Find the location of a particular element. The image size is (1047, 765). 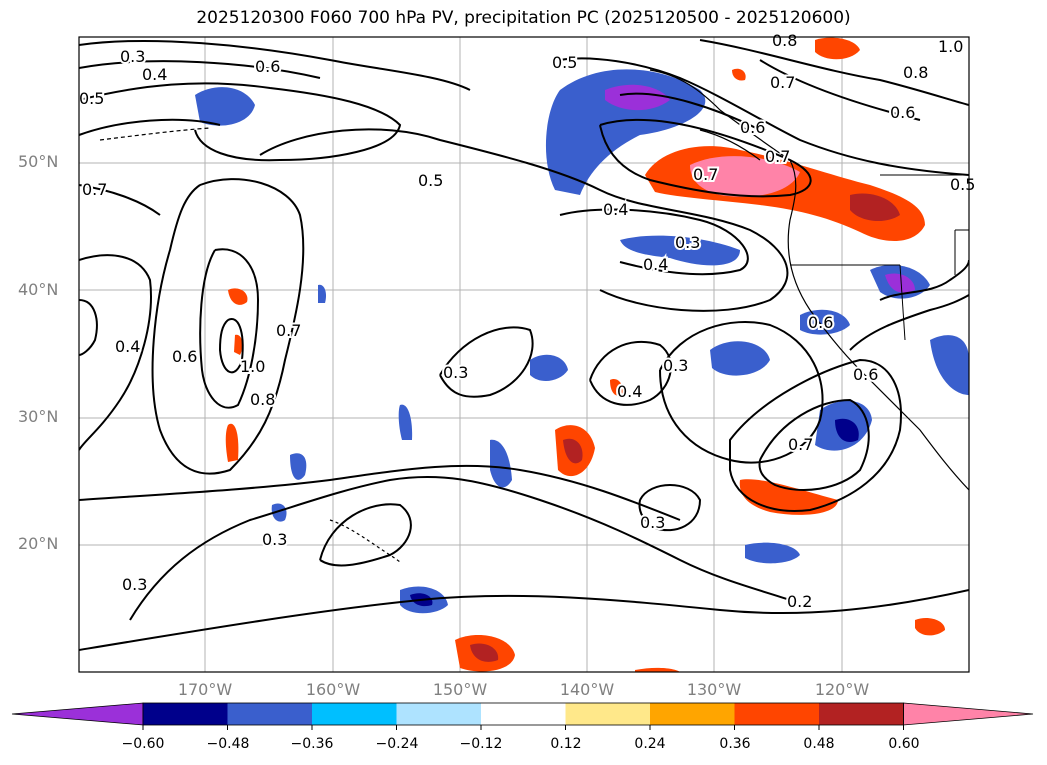

contour-label: 0.2 is located at coordinates (799, 601).